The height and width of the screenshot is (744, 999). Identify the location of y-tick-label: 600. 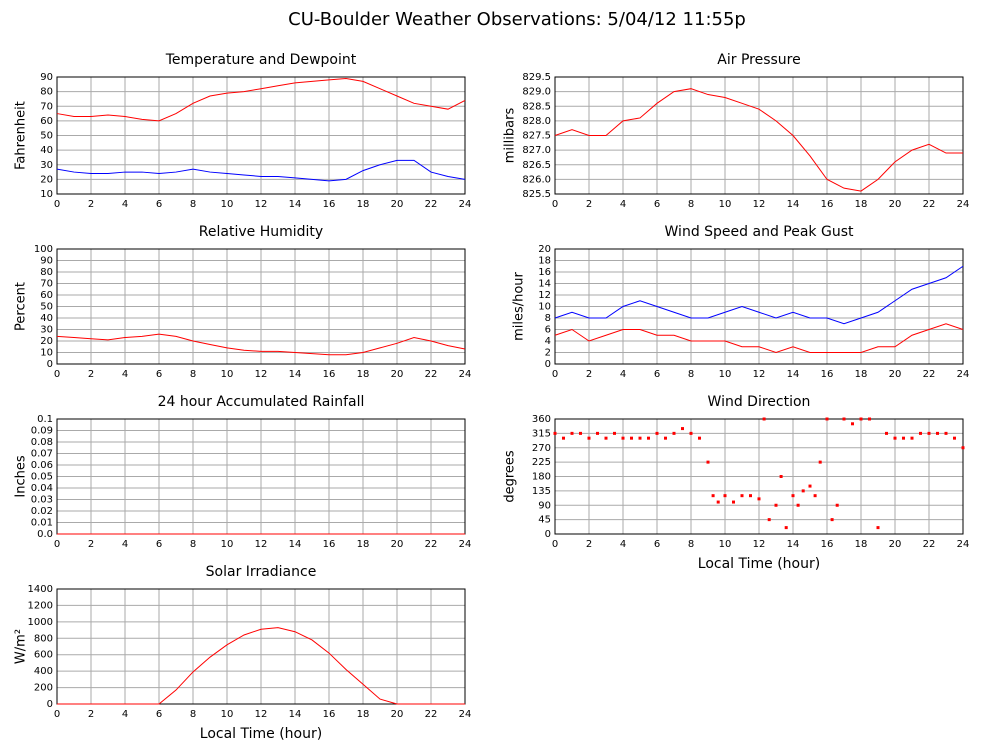
(43, 655).